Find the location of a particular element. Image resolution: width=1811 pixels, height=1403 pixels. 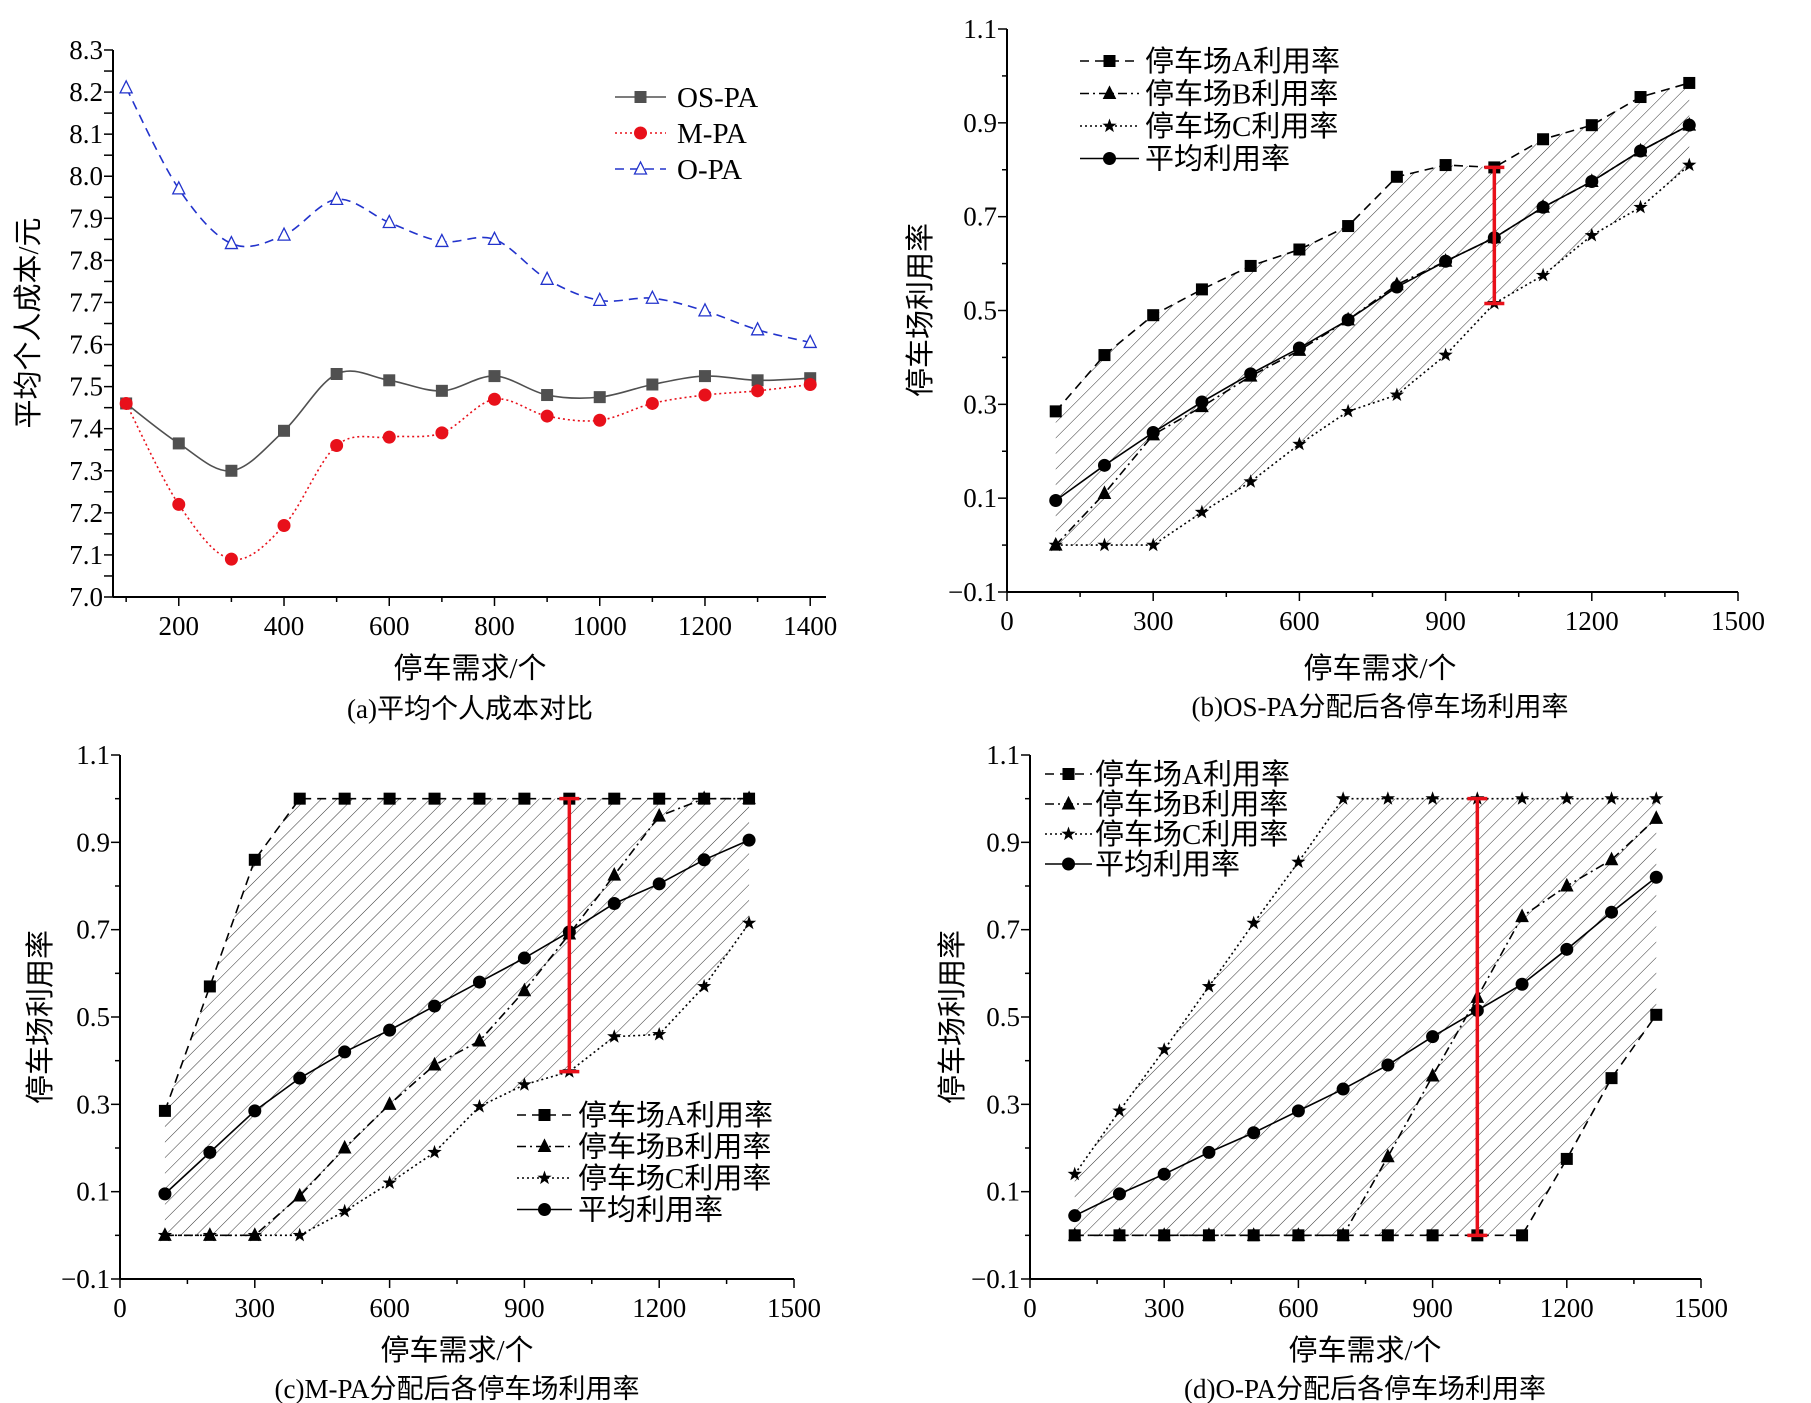

xlabel-d: 停车需求/个 is located at coordinates (1364, 1350).